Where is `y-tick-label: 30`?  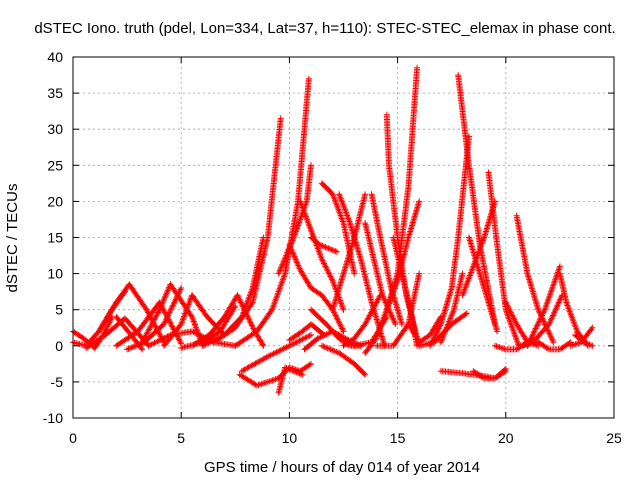 y-tick-label: 30 is located at coordinates (55, 129).